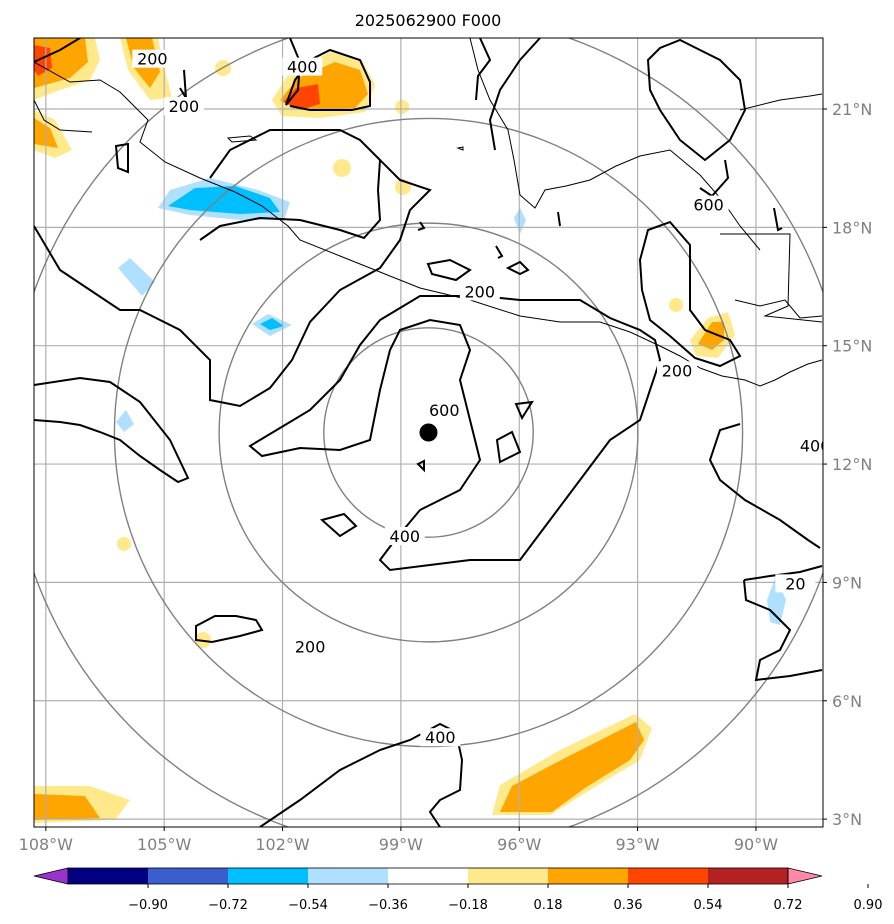 The height and width of the screenshot is (924, 894). I want to click on contour-label-8: 200, so click(184, 106).